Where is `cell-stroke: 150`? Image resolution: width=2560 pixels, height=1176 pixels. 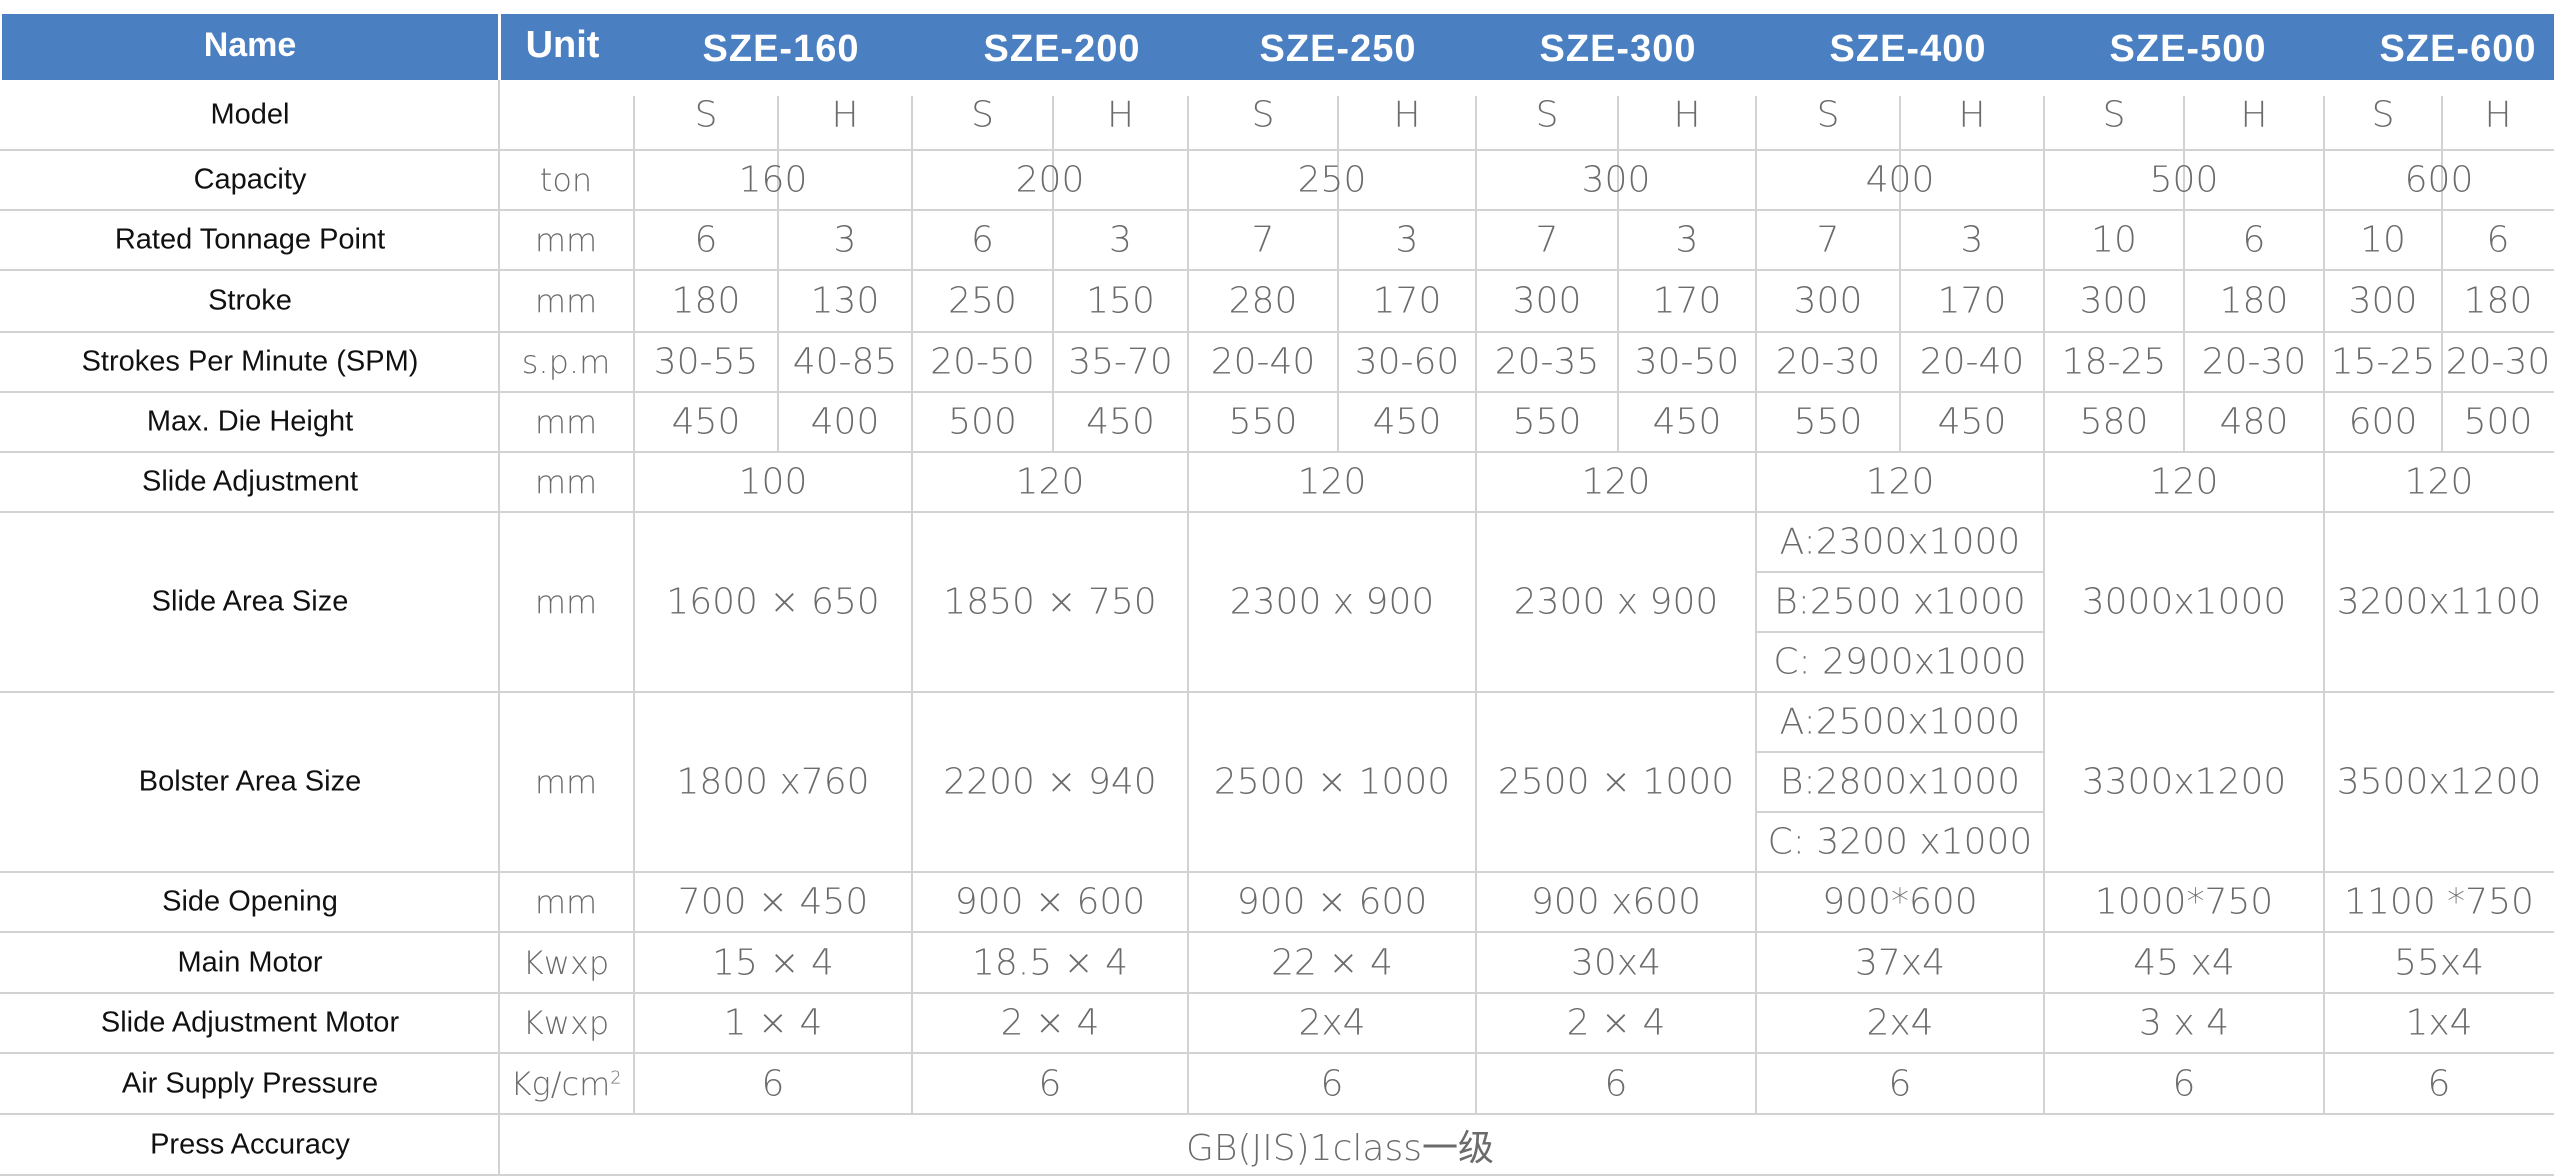 cell-stroke: 150 is located at coordinates (1120, 301).